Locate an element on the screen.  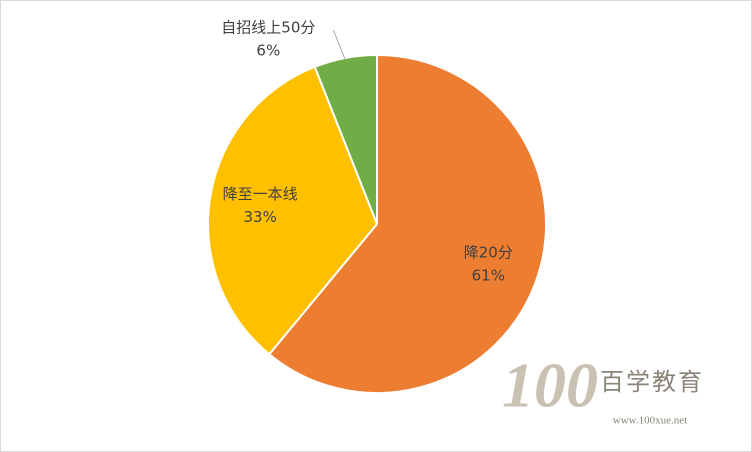
watermark: 100 百学教育 www.100xue.net is located at coordinates (603, 388).